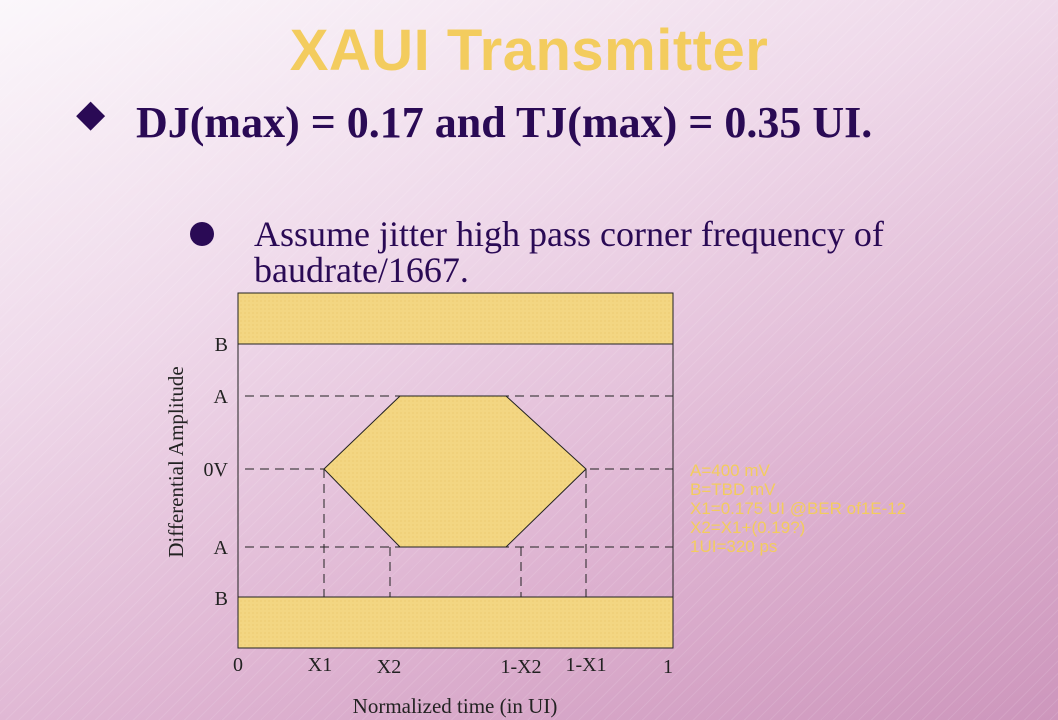 The image size is (1058, 720). Describe the element at coordinates (221, 345) in the screenshot. I see `y-tick-b-upper: B` at that location.